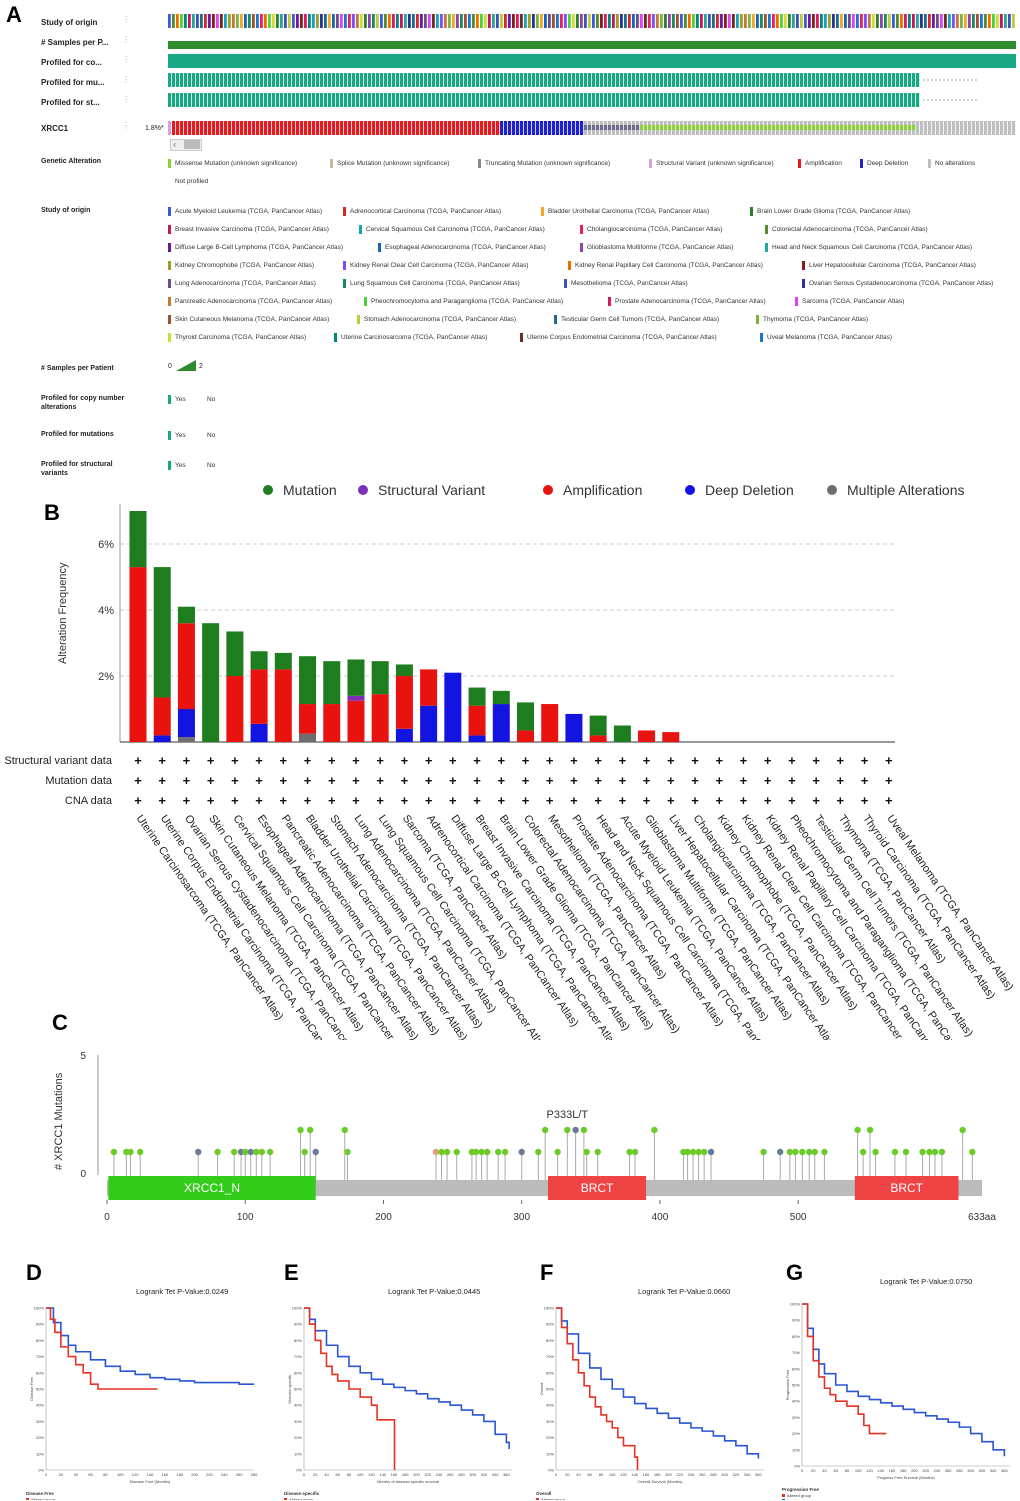 This screenshot has width=1020, height=1501. What do you see at coordinates (597, 1188) in the screenshot?
I see `protein-domain` at bounding box center [597, 1188].